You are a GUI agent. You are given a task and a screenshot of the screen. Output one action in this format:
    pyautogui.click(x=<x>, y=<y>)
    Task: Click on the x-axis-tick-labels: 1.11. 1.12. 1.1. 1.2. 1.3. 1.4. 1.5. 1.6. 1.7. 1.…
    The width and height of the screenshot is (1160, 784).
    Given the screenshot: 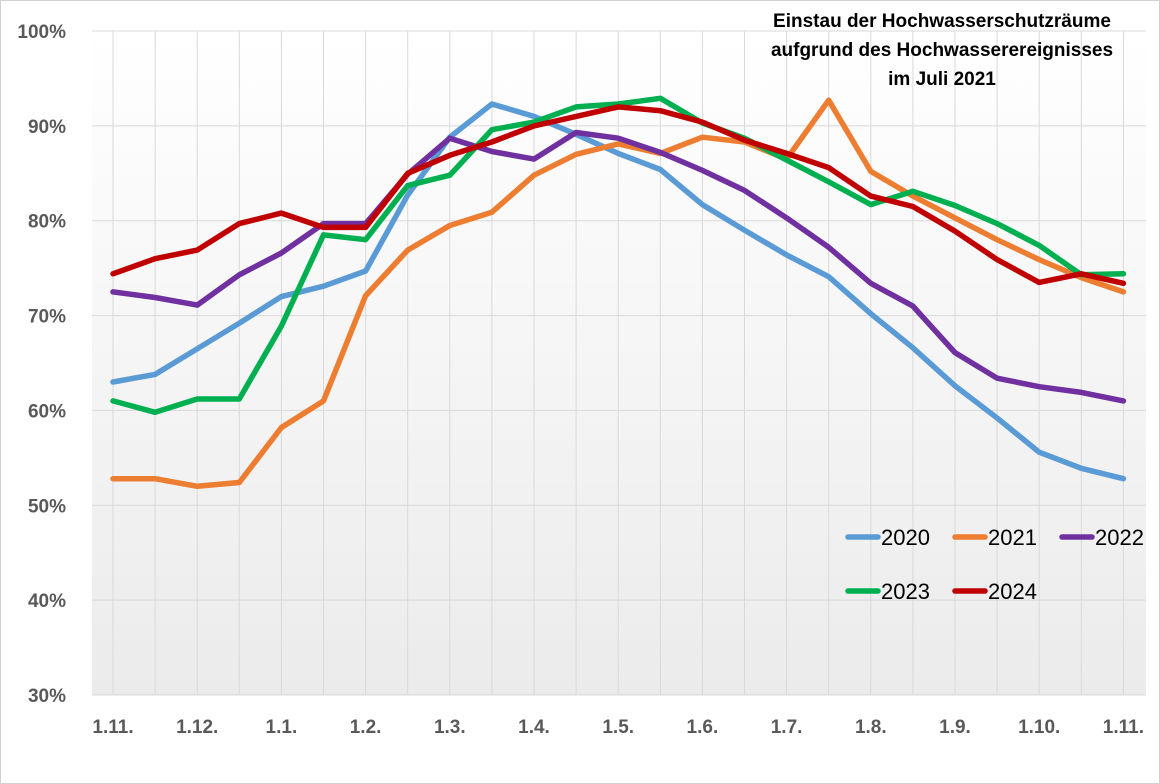 What is the action you would take?
    pyautogui.click(x=618, y=727)
    